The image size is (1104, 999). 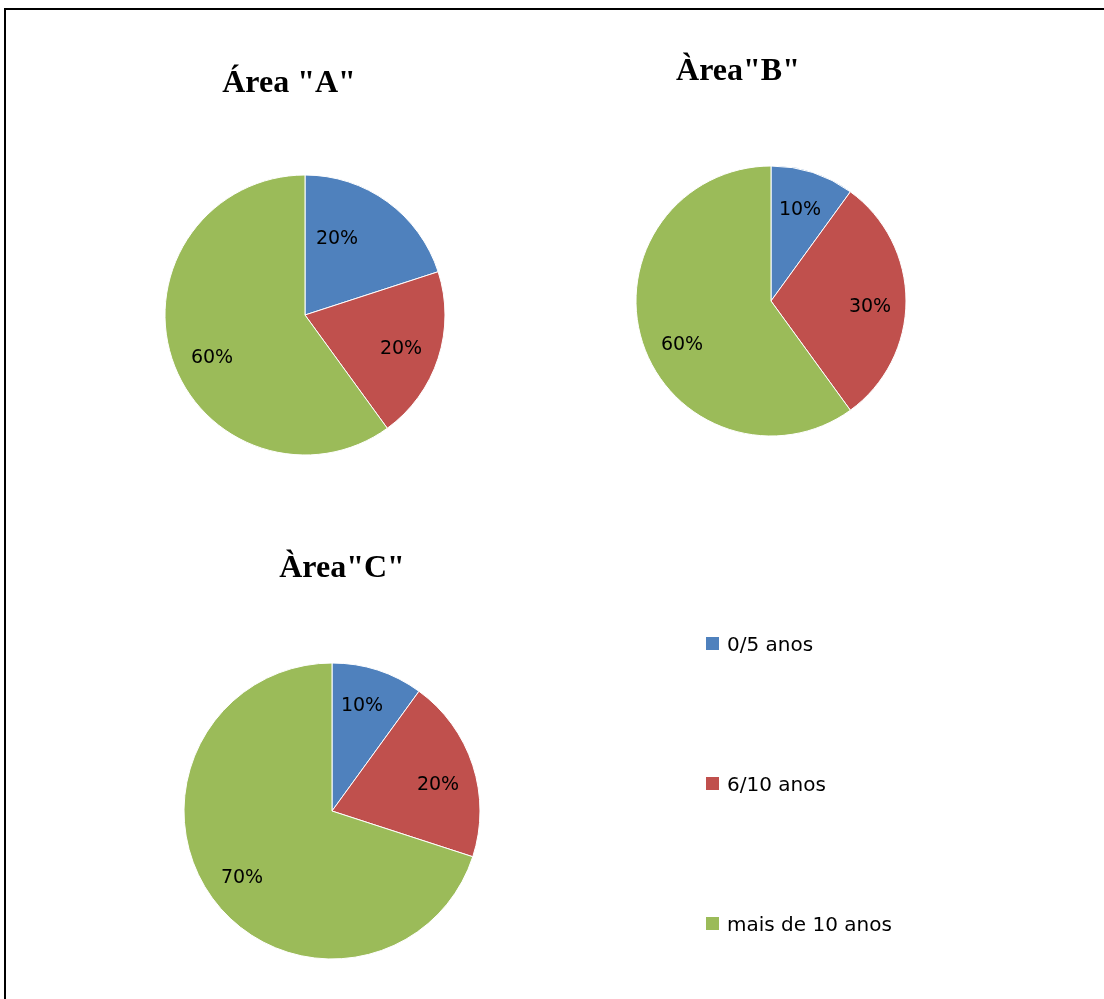 What do you see at coordinates (342, 566) in the screenshot?
I see `chart-title: Àrea"C"` at bounding box center [342, 566].